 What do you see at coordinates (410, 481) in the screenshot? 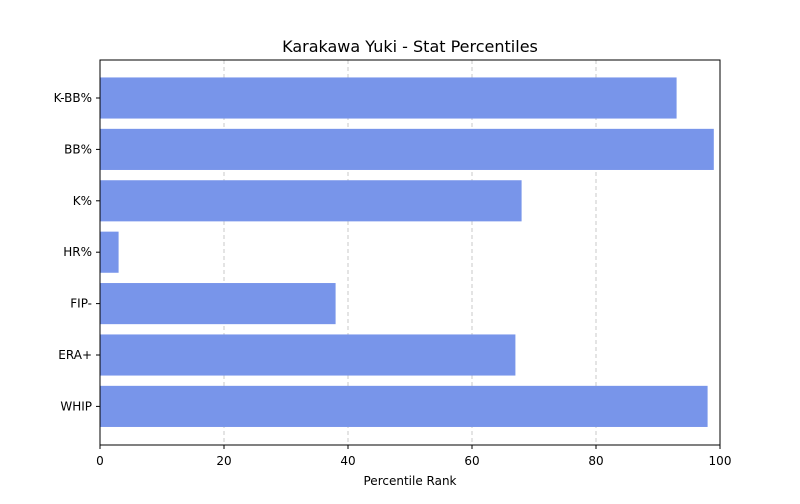
I see `x-axis-label: Percentile Rank` at bounding box center [410, 481].